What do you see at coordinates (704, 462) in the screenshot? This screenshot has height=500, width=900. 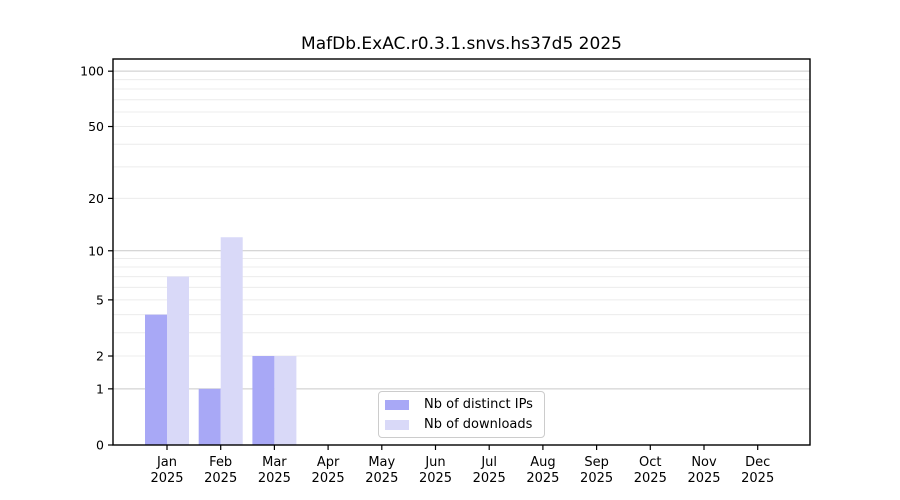 I see `x-tick-month-label: Nov` at bounding box center [704, 462].